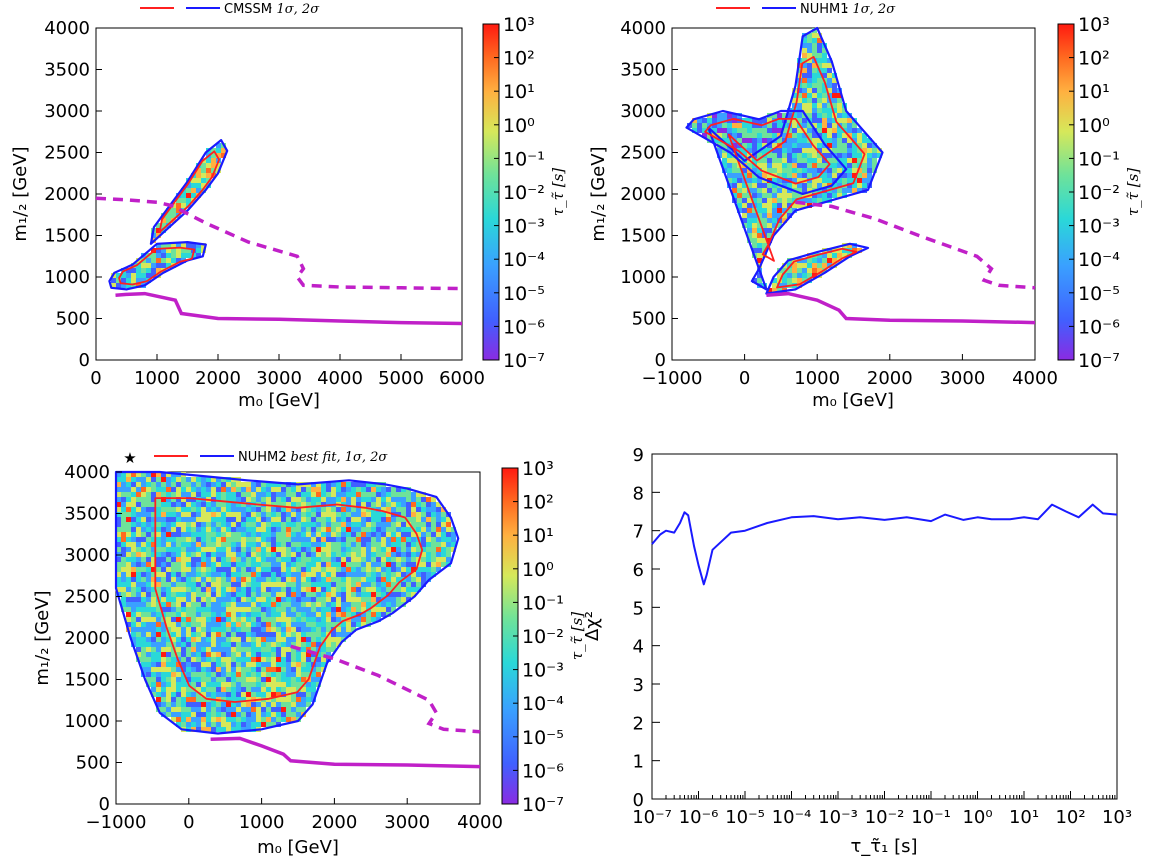  What do you see at coordinates (638, 493) in the screenshot?
I see `y-tick-label: 8` at bounding box center [638, 493].